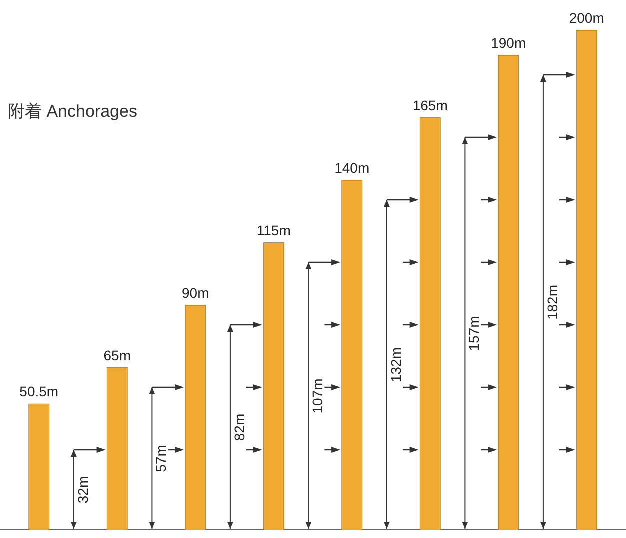  Describe the element at coordinates (196, 292) in the screenshot. I see `data-label: 90m` at that location.